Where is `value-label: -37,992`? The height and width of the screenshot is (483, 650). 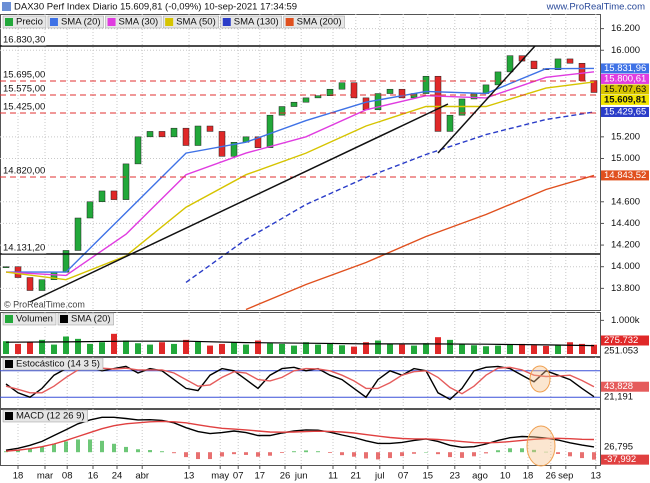 value-label: -37,992 is located at coordinates (620, 459).